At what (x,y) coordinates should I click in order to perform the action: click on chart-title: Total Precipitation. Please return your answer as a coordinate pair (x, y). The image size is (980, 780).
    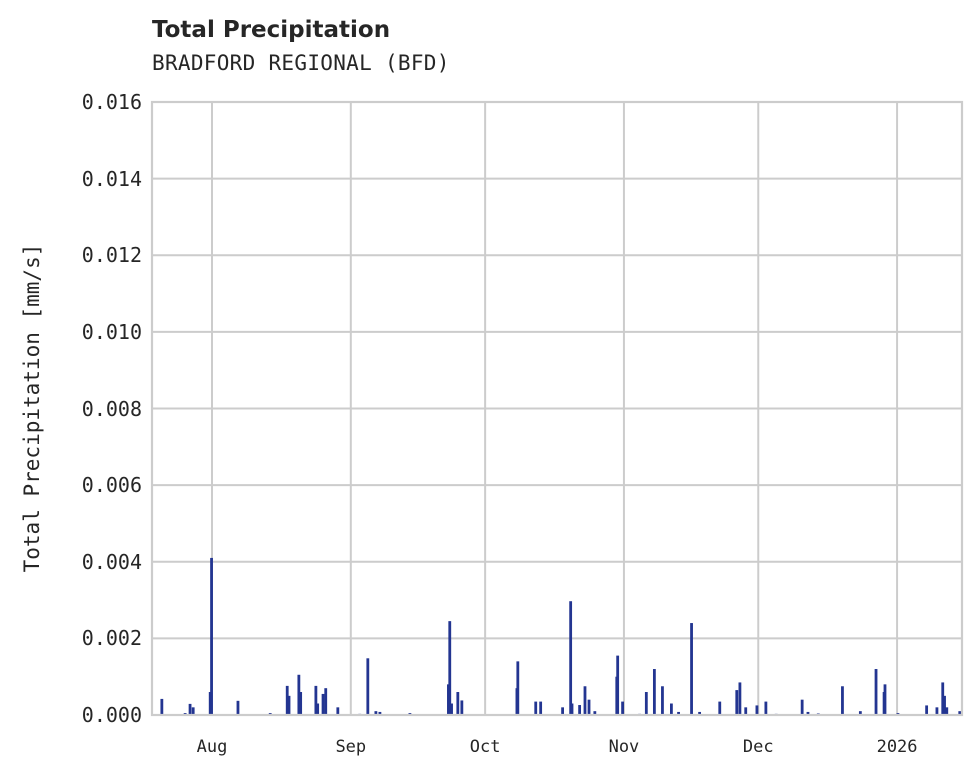
    Looking at the image, I should click on (271, 30).